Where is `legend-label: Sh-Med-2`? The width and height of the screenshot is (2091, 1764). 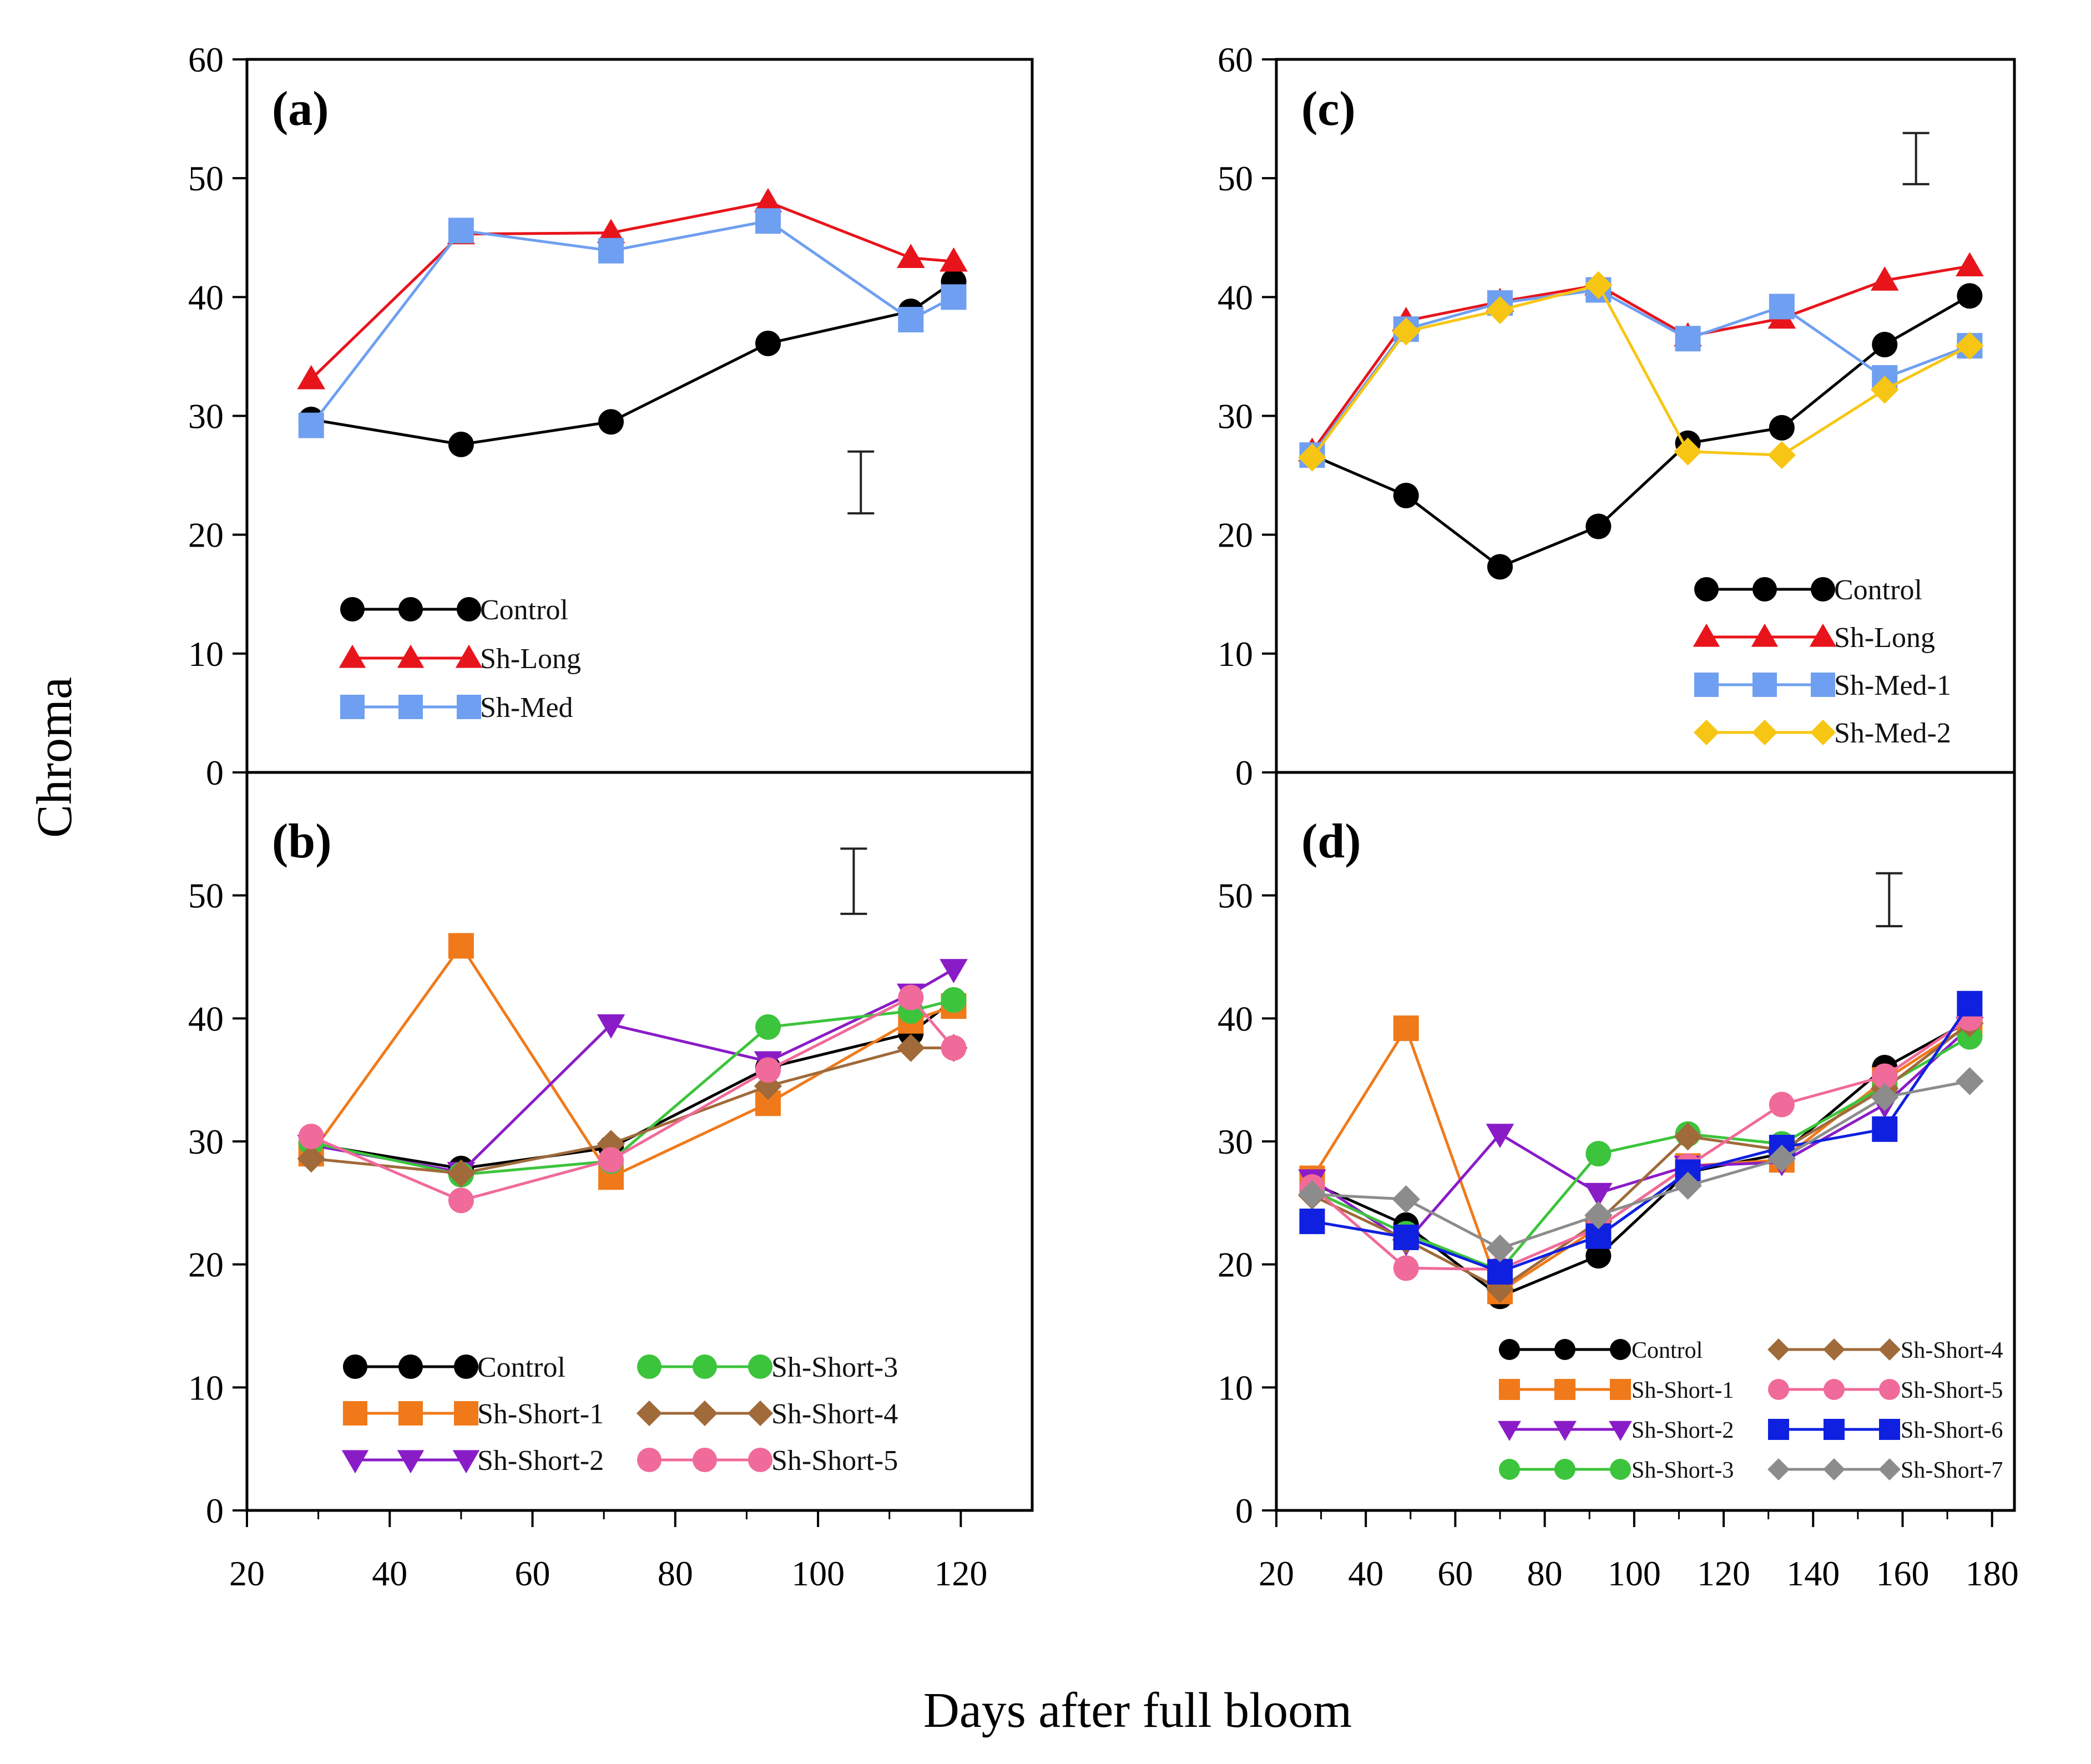
legend-label: Sh-Med-2 is located at coordinates (1893, 733).